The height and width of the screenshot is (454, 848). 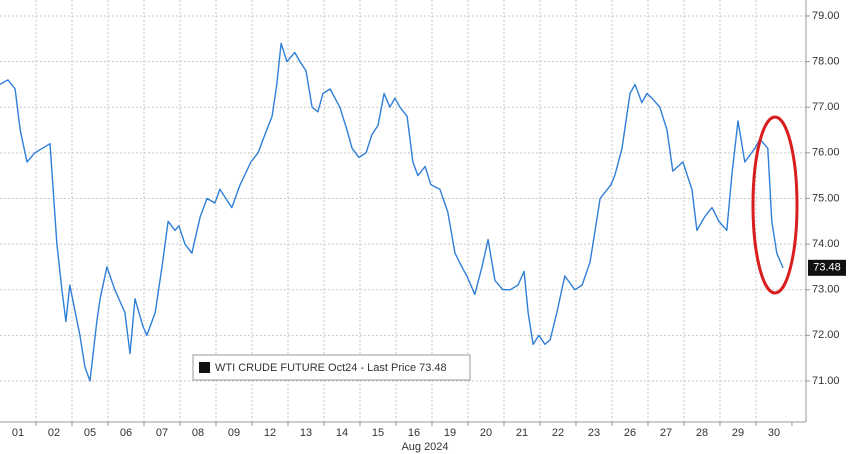 I want to click on last-price-label: 73.48, so click(x=827, y=268).